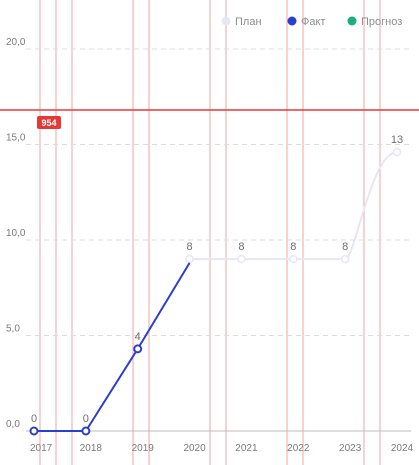 Image resolution: width=419 pixels, height=465 pixels. I want to click on legend: План Факт Прогноз, so click(312, 22).